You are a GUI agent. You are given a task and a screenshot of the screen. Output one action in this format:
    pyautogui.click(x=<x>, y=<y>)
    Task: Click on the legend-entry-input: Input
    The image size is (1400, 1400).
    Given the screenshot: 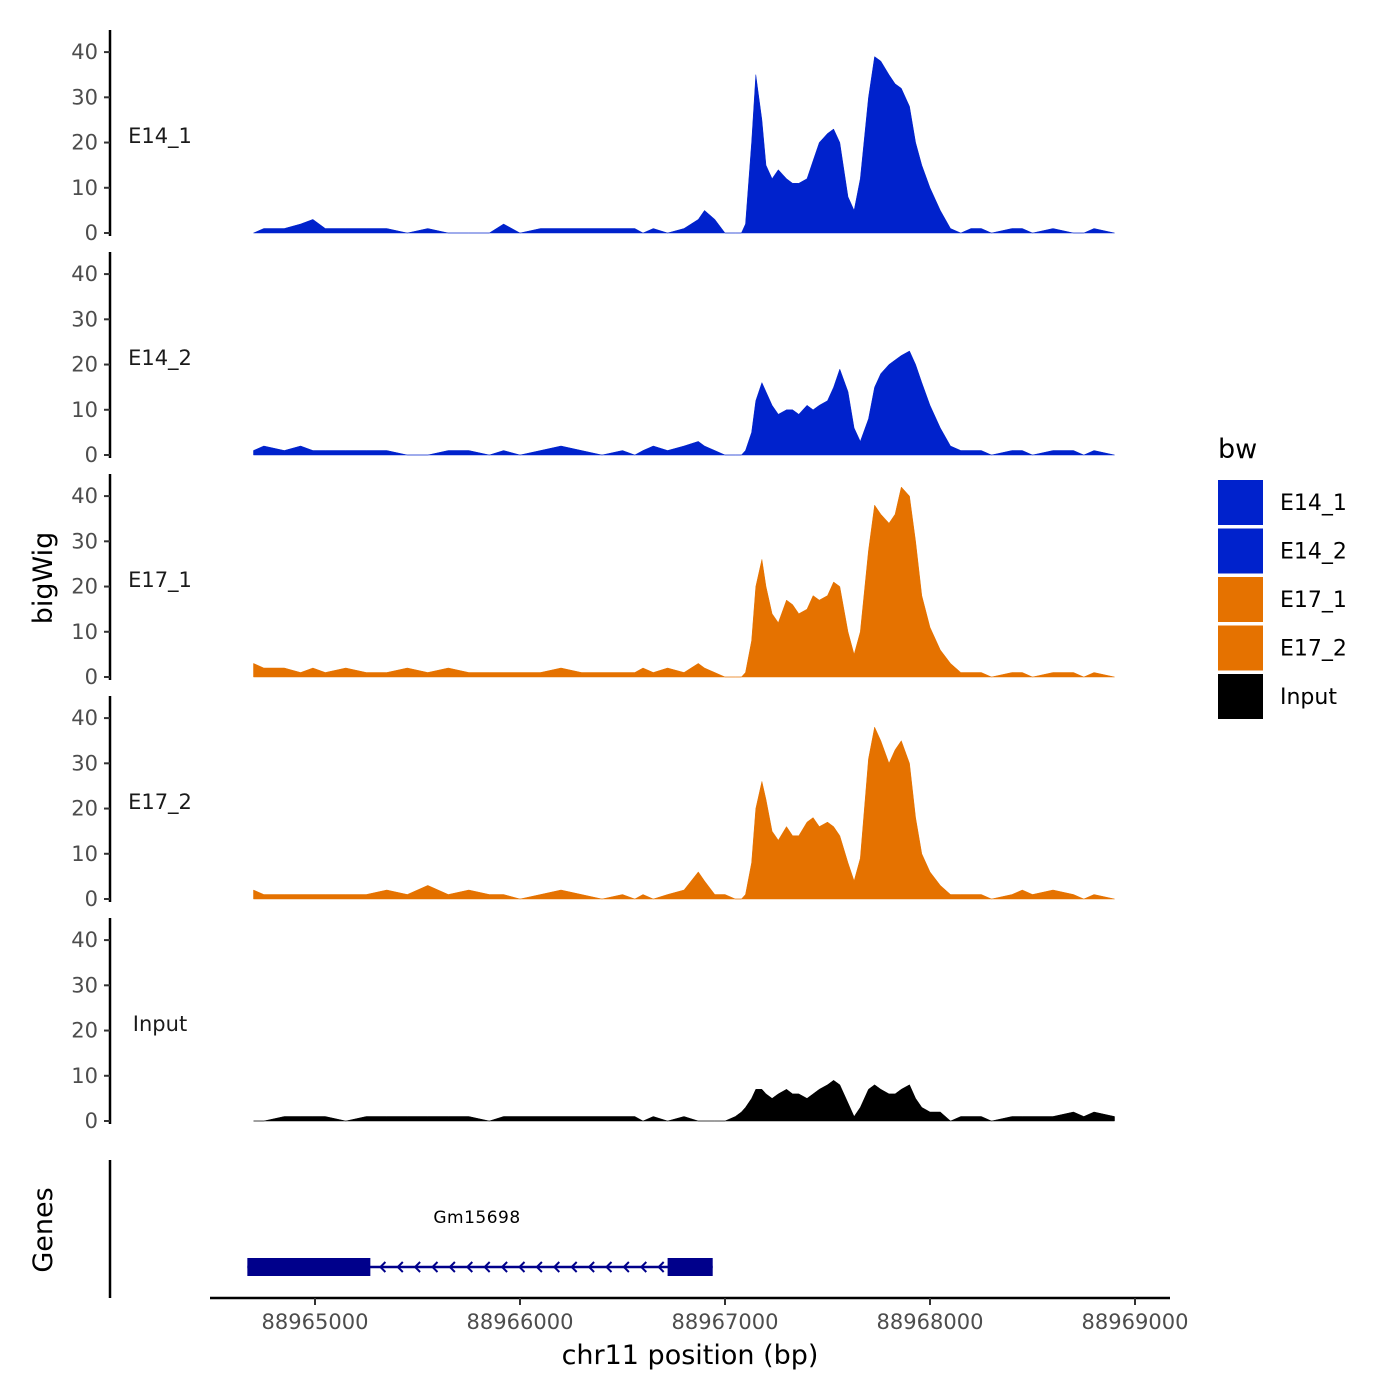 What is the action you would take?
    pyautogui.click(x=1277, y=696)
    